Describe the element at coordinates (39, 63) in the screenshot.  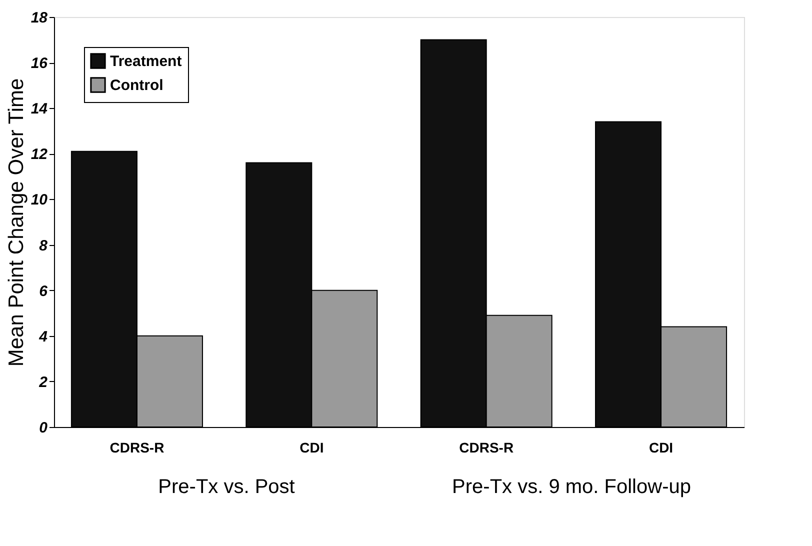
I see `y-tick-label: 16` at that location.